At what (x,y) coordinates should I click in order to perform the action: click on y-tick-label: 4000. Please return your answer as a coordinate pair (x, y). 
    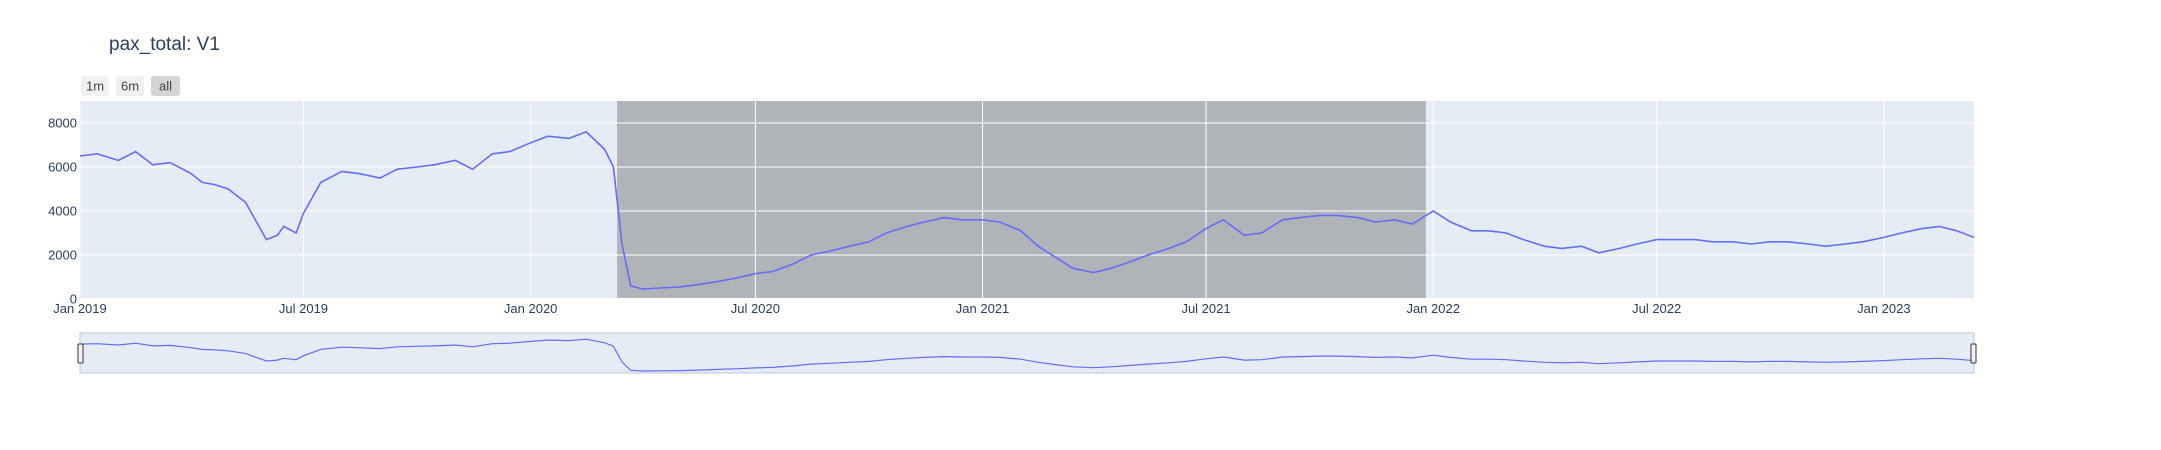
    Looking at the image, I should click on (62, 211).